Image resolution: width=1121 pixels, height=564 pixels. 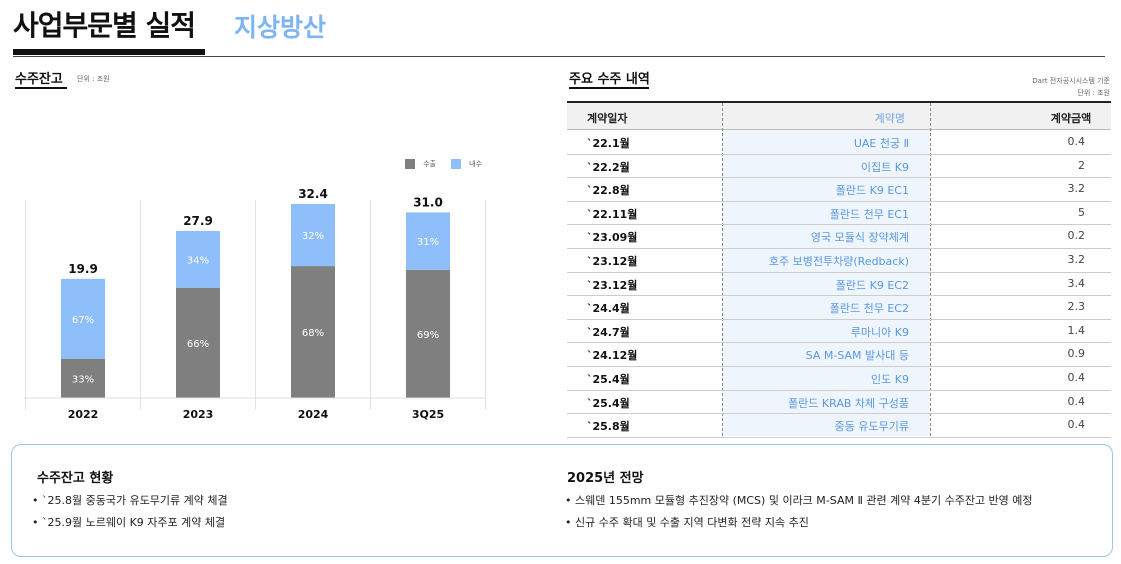 What do you see at coordinates (443, 162) in the screenshot?
I see `chart-legend: 수출 내수` at bounding box center [443, 162].